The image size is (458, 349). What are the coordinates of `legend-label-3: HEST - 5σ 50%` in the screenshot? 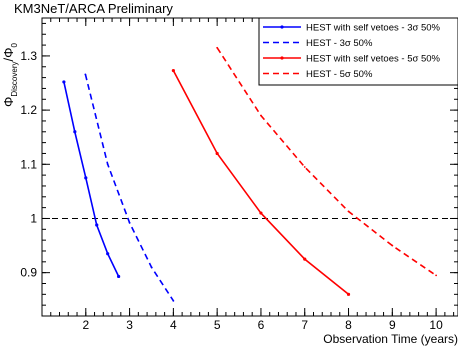 It's located at (339, 74).